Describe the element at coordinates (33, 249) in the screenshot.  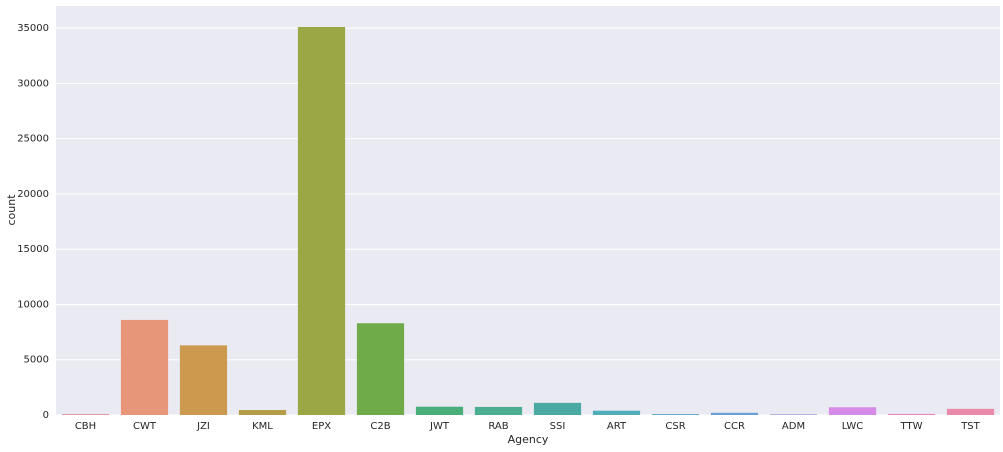
I see `y-tick-label: 15000` at that location.